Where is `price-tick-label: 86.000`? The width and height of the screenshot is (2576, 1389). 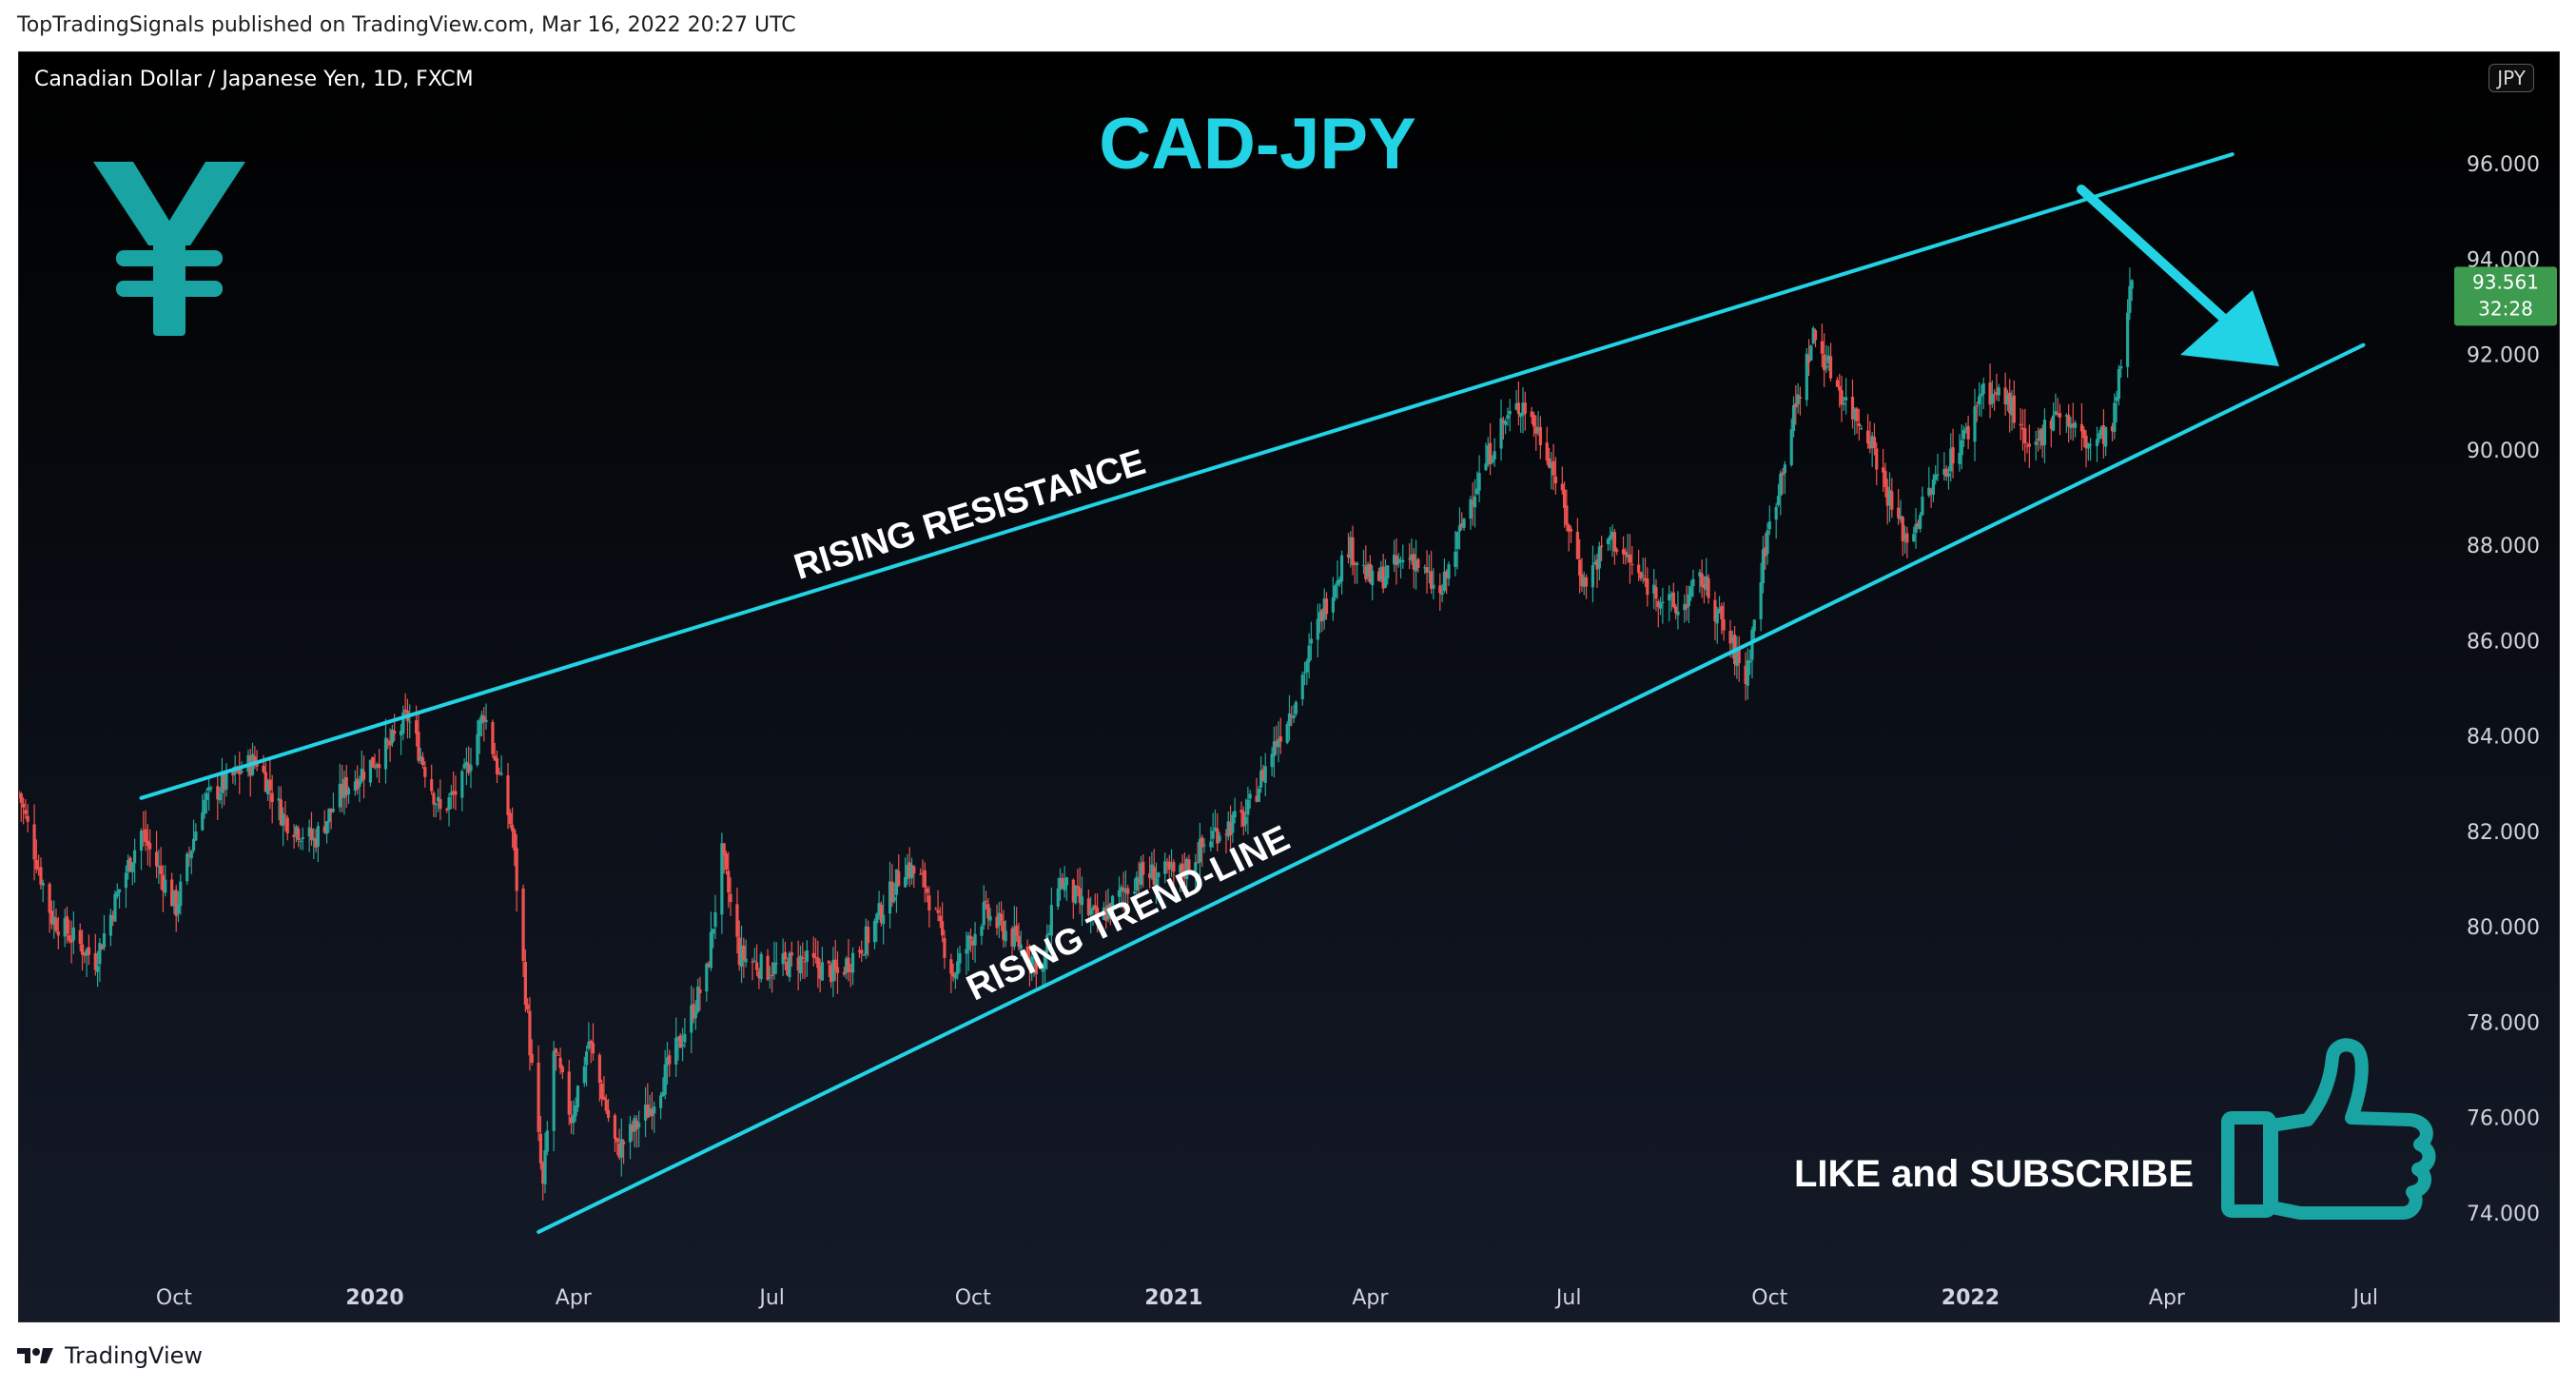
price-tick-label: 86.000 is located at coordinates (2503, 642).